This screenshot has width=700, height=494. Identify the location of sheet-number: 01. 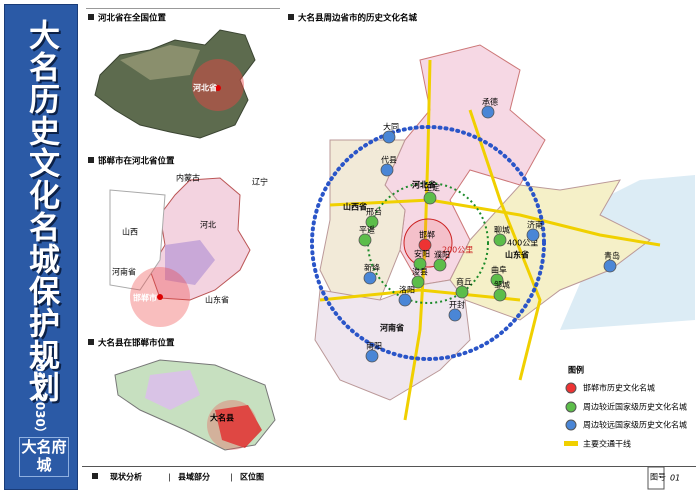
(675, 478).